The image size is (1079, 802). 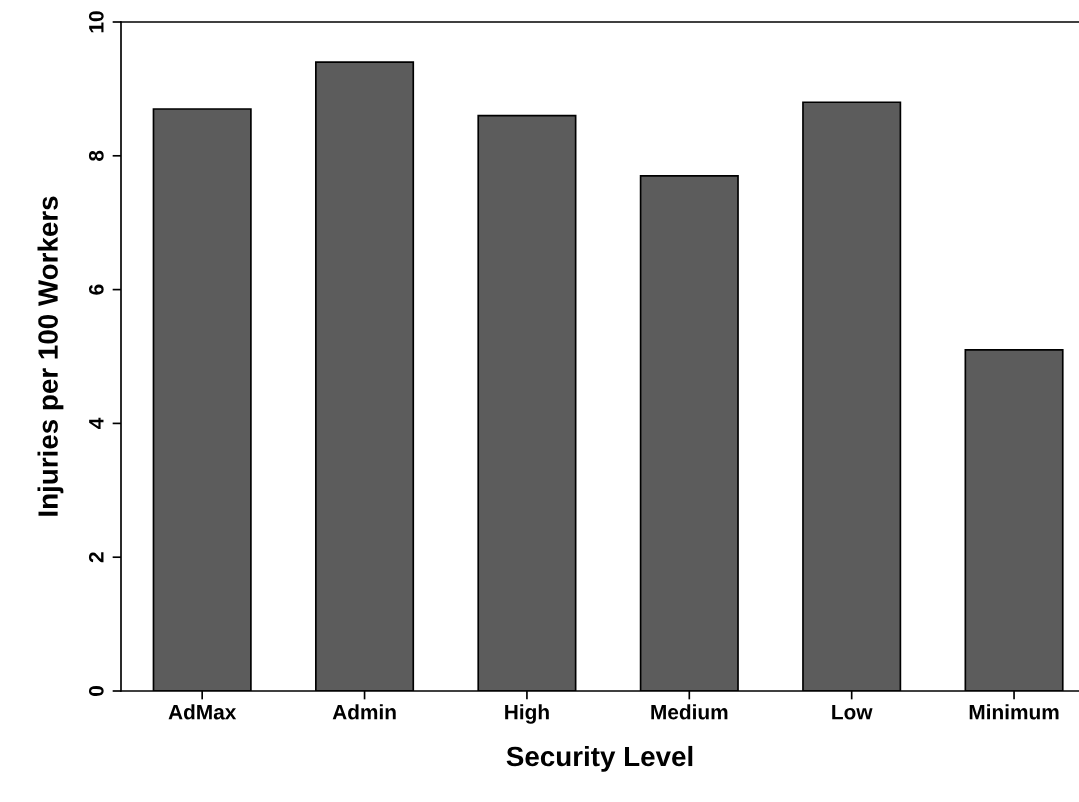 What do you see at coordinates (599, 758) in the screenshot?
I see `x-axis-title: Security Level` at bounding box center [599, 758].